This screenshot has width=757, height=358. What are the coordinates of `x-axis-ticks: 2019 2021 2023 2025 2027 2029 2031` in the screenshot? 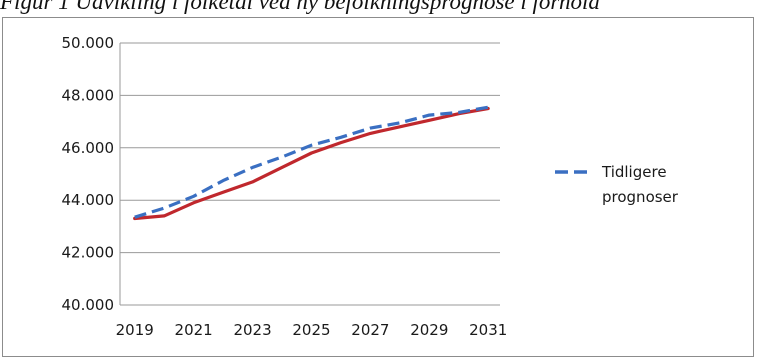 It's located at (312, 330).